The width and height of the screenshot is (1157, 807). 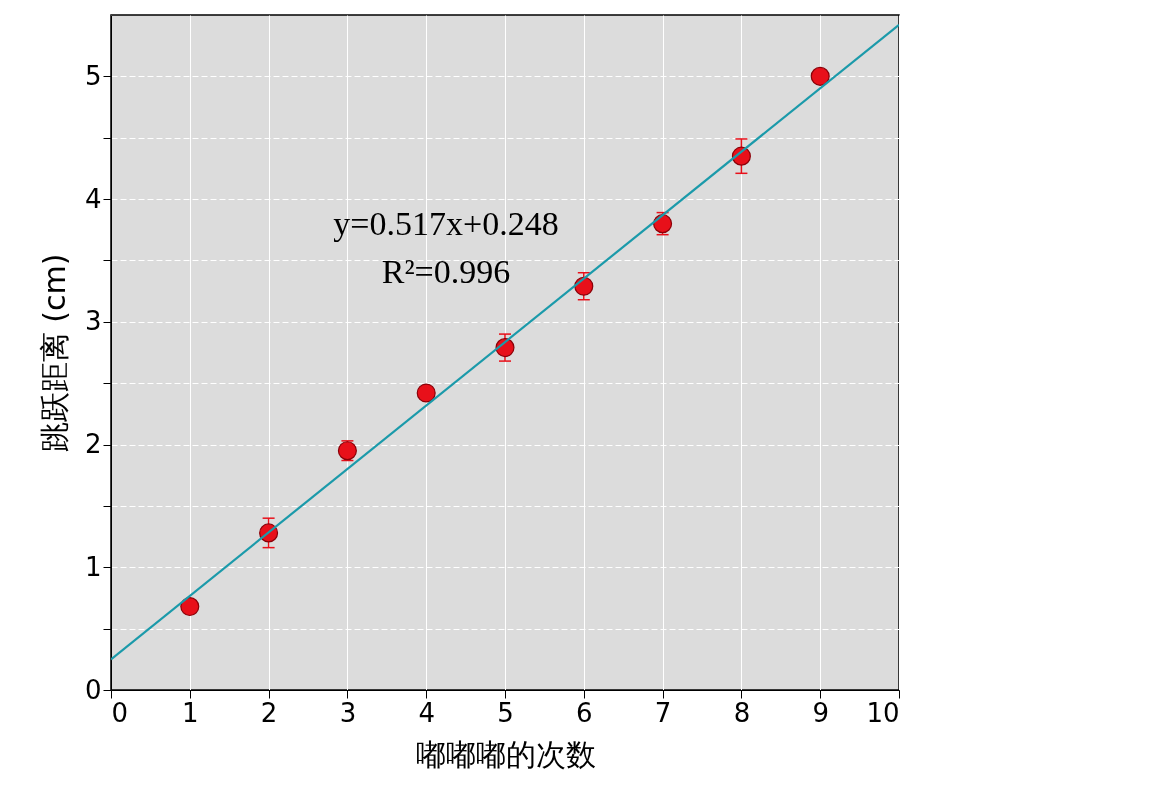 What do you see at coordinates (93, 198) in the screenshot?
I see `y-tick-label: 4` at bounding box center [93, 198].